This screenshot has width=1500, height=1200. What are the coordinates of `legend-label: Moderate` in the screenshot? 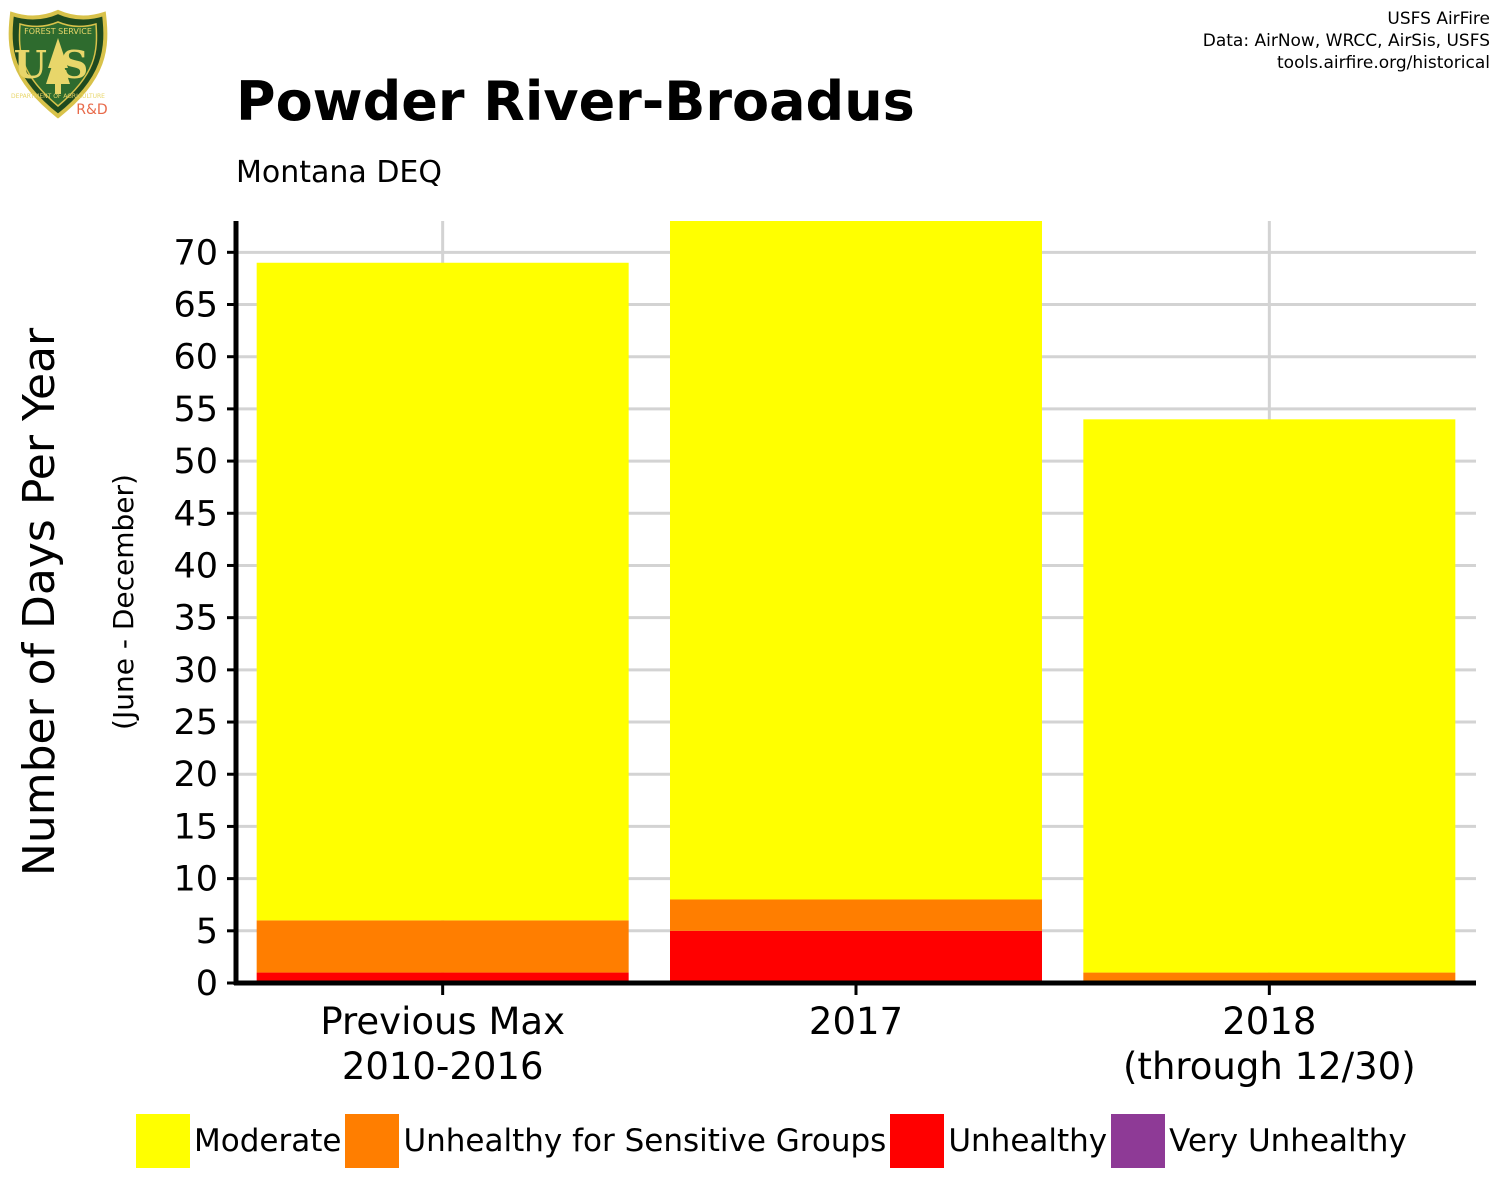 It's located at (268, 1141).